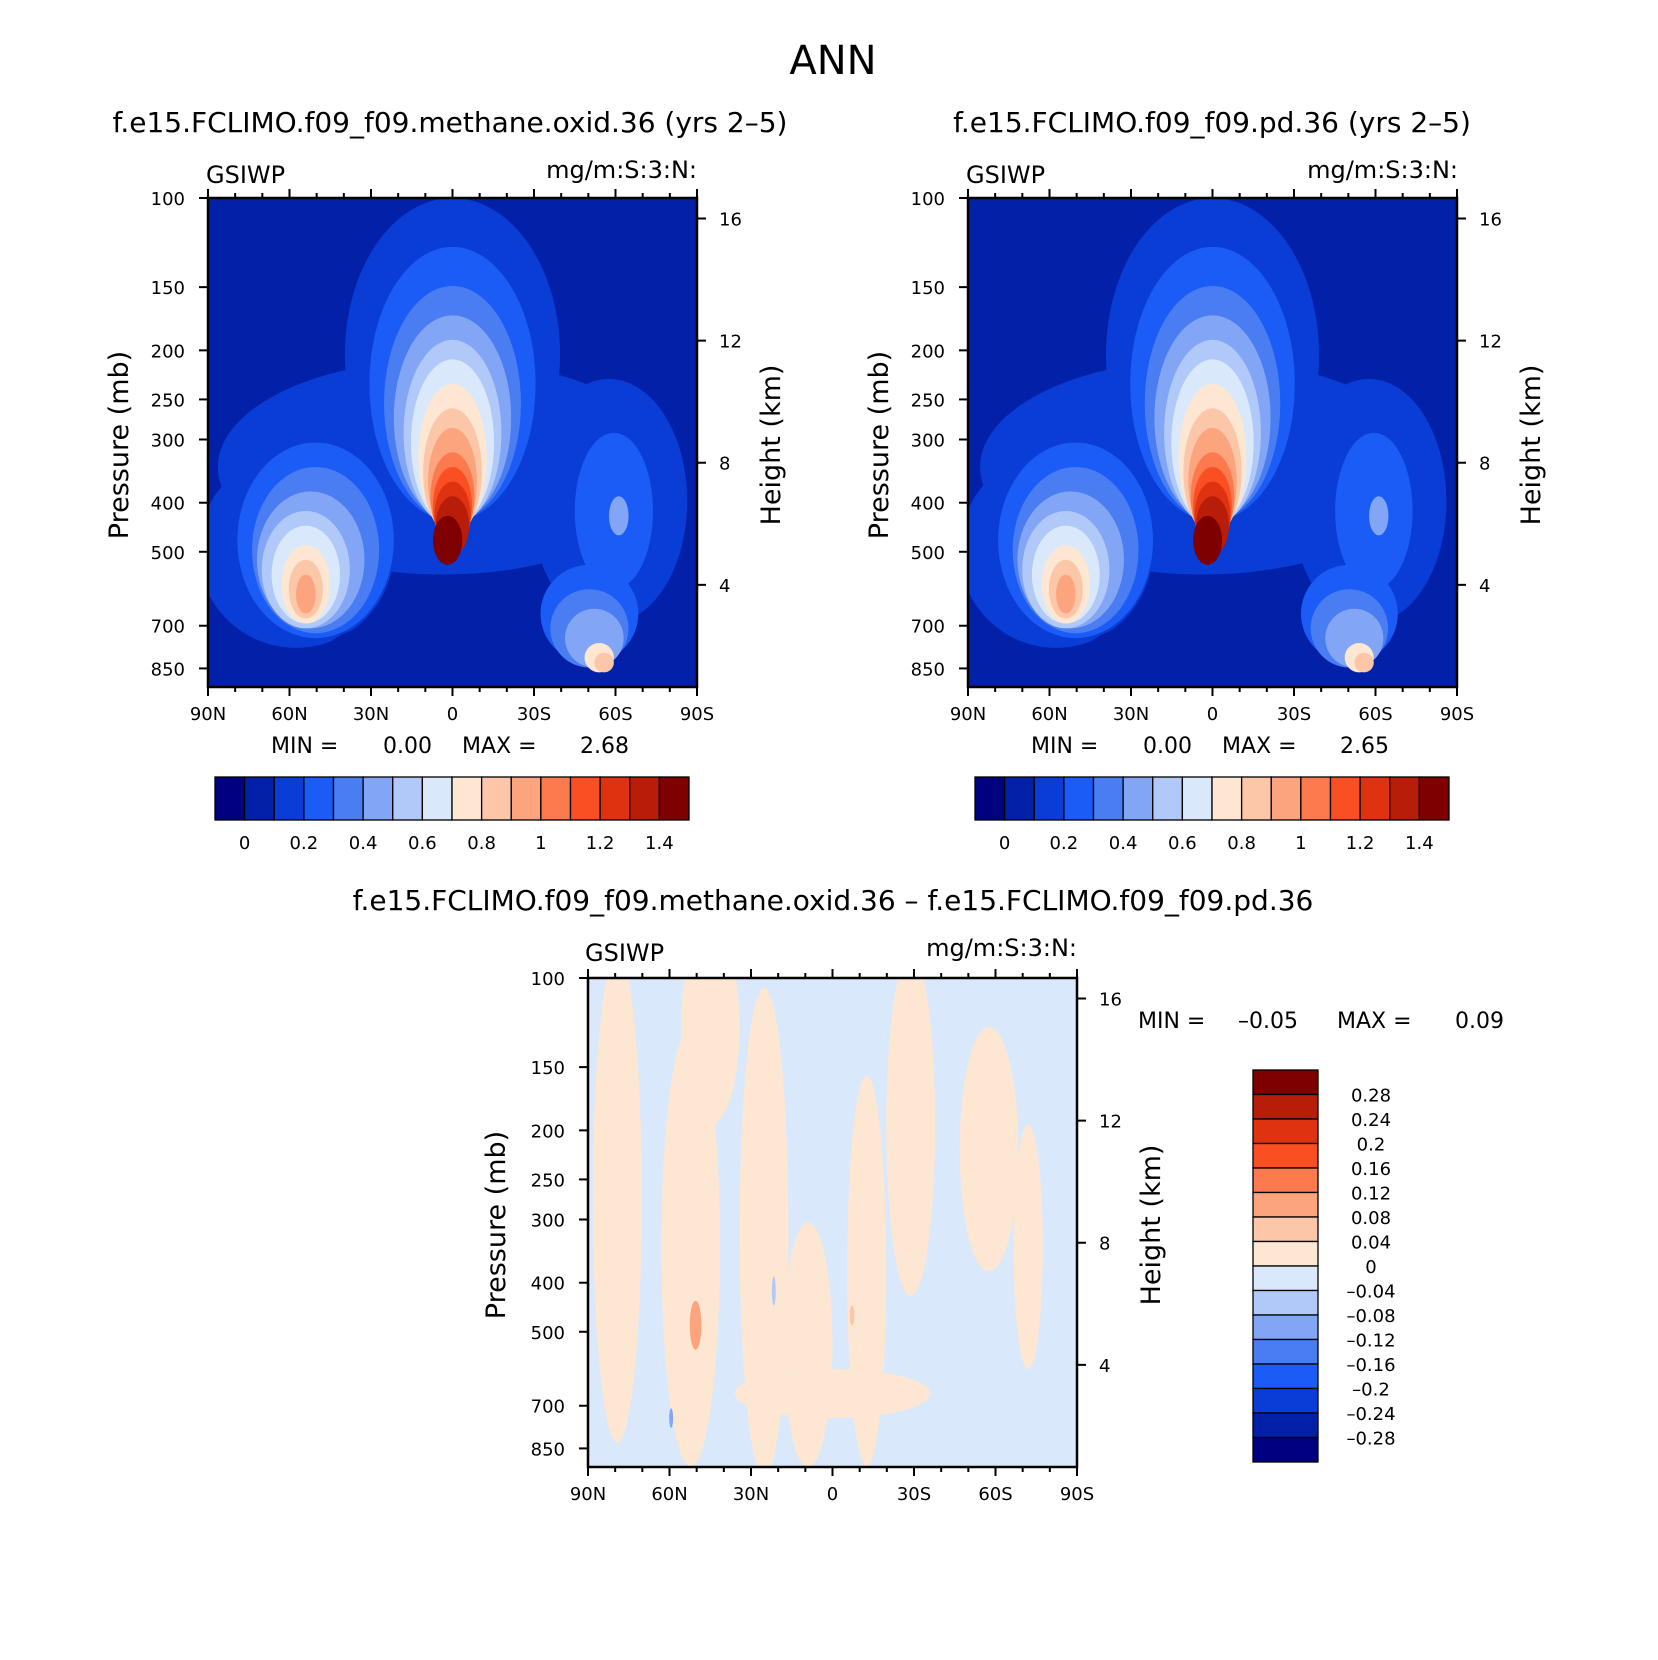 The image size is (1658, 1660). What do you see at coordinates (548, 1131) in the screenshot?
I see `y-tick-label: 200` at bounding box center [548, 1131].